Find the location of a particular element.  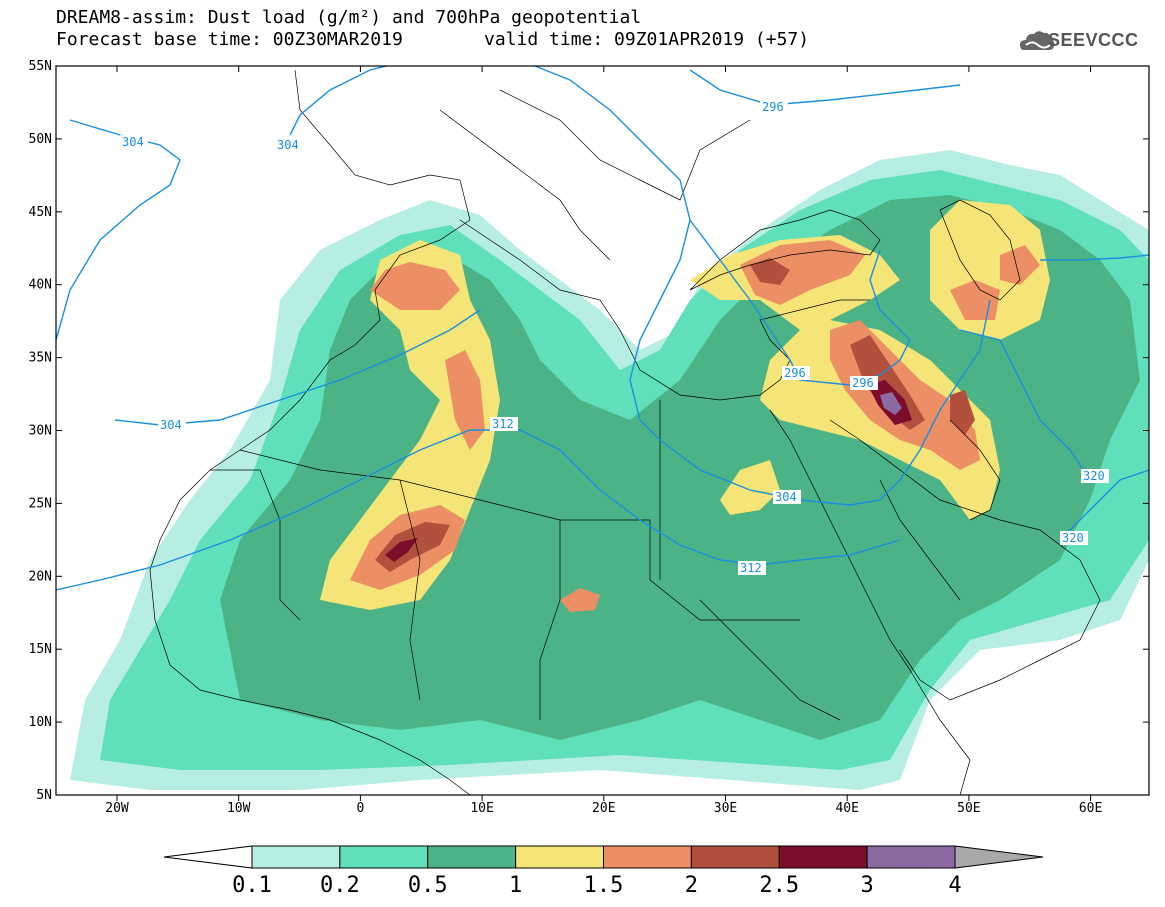

dust-band-1-egypt is located at coordinates (750, 487).